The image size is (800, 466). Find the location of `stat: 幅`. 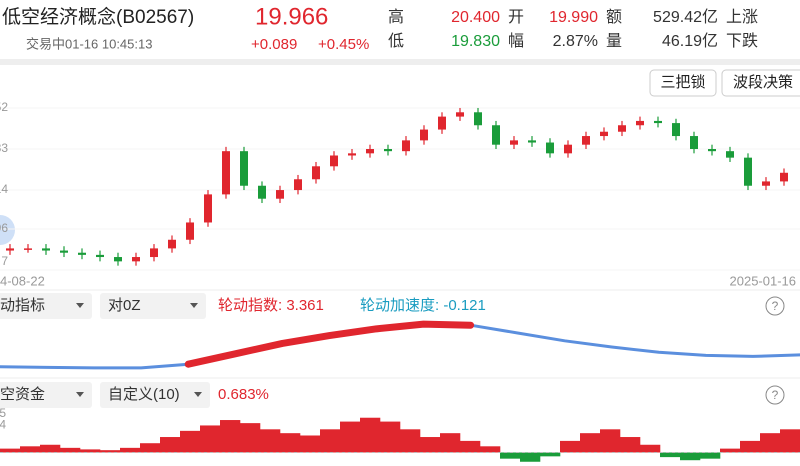

stat: 幅 is located at coordinates (516, 41).